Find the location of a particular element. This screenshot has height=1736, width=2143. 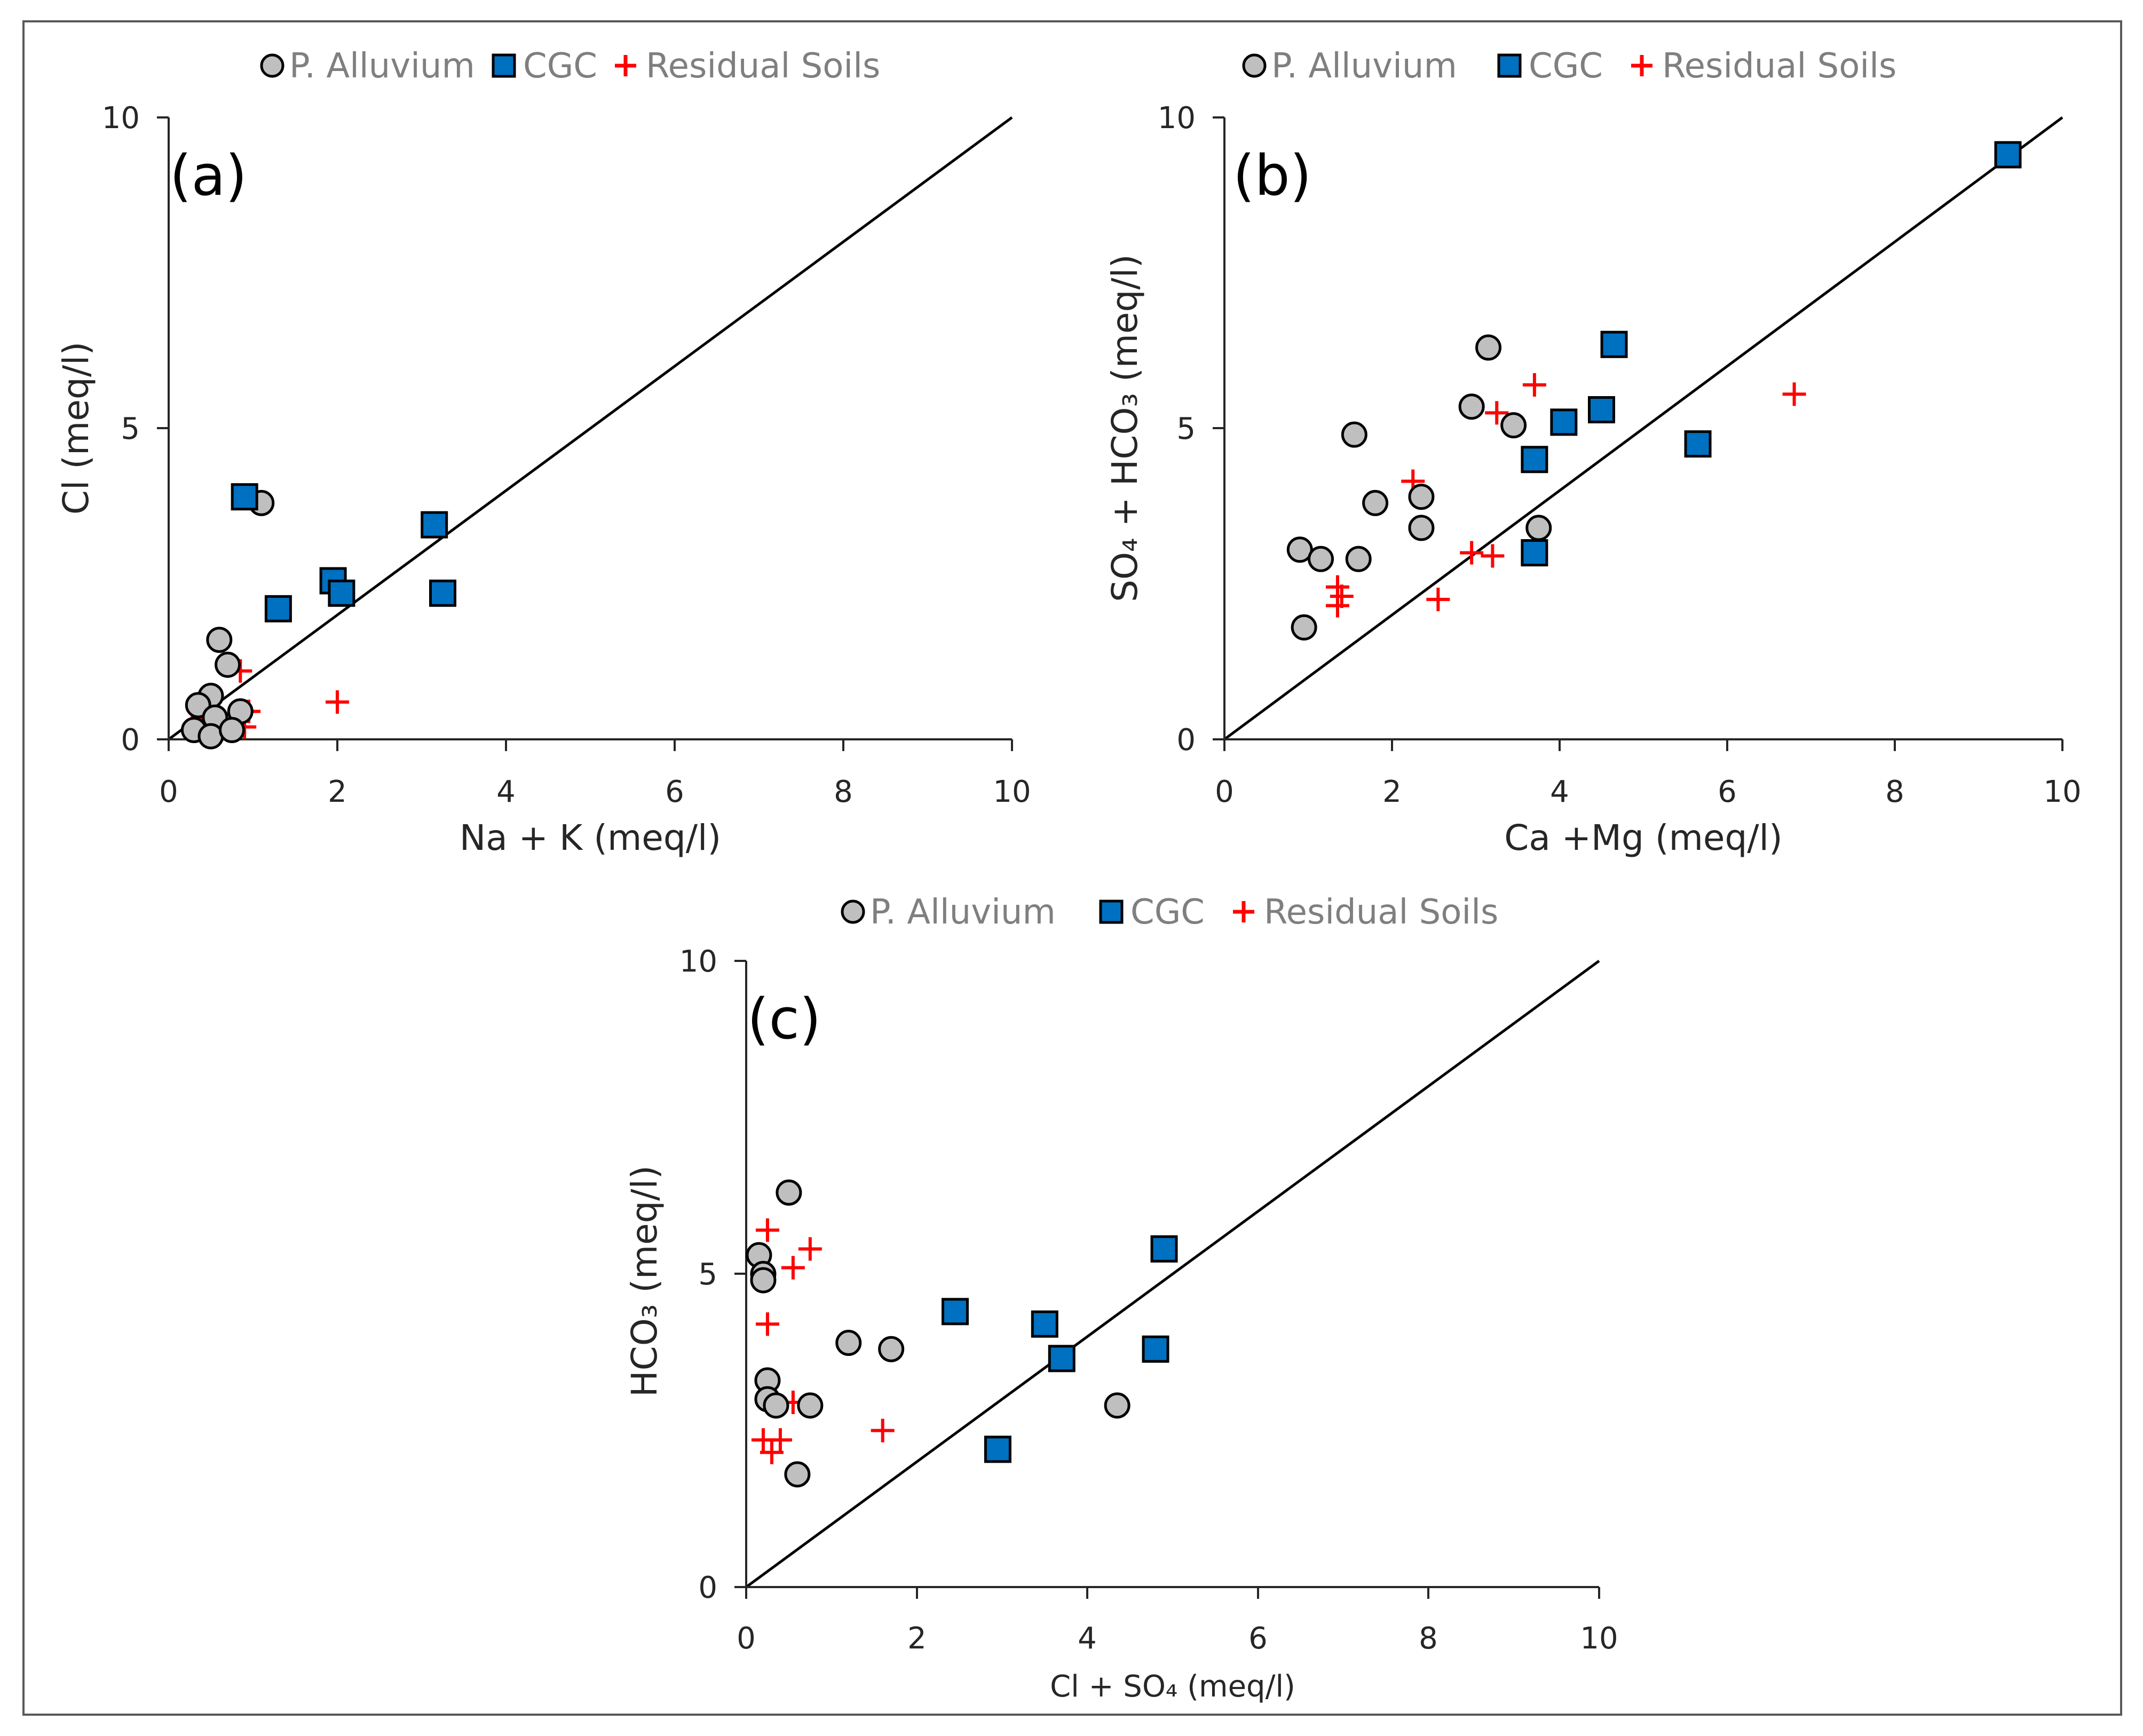

legend-b: P. Alluvium CGC Residual Soils is located at coordinates (1569, 66).